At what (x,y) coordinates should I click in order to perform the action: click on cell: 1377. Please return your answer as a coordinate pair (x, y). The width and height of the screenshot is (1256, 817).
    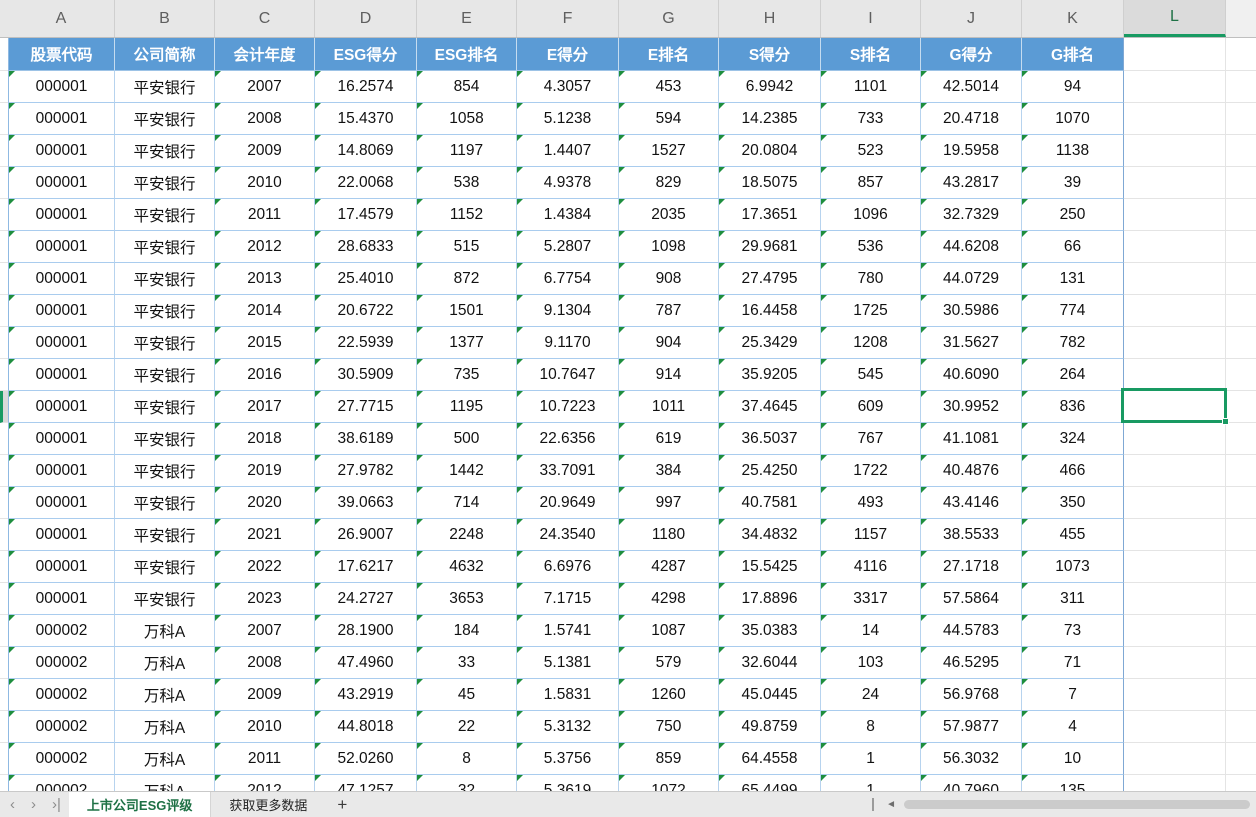
    Looking at the image, I should click on (467, 343).